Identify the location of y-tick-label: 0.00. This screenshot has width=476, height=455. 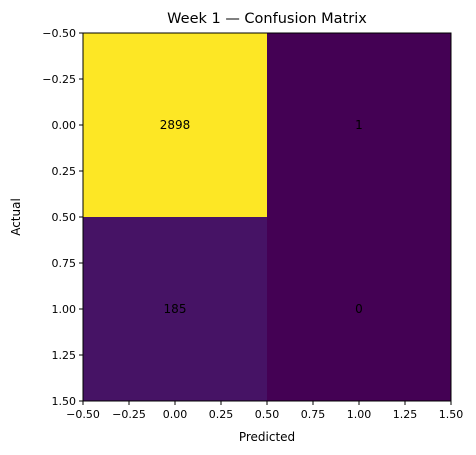
(64, 125).